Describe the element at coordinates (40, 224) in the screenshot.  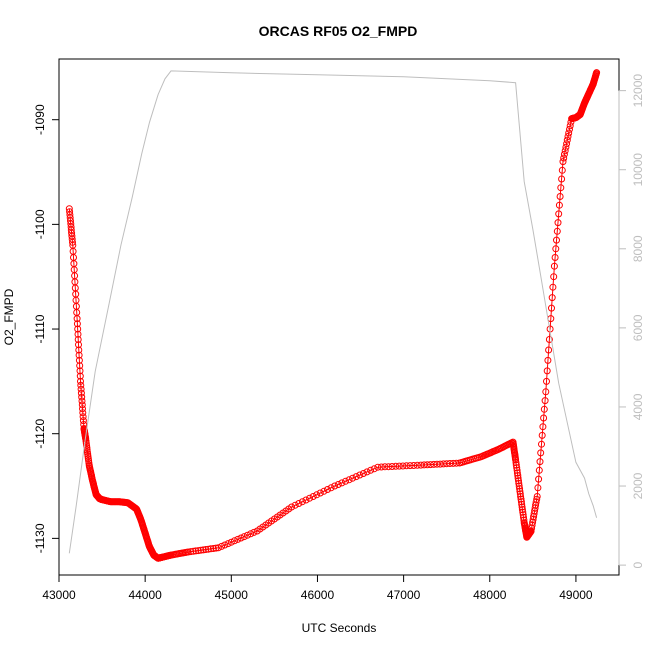
I see `y-tick-label: -1100` at that location.